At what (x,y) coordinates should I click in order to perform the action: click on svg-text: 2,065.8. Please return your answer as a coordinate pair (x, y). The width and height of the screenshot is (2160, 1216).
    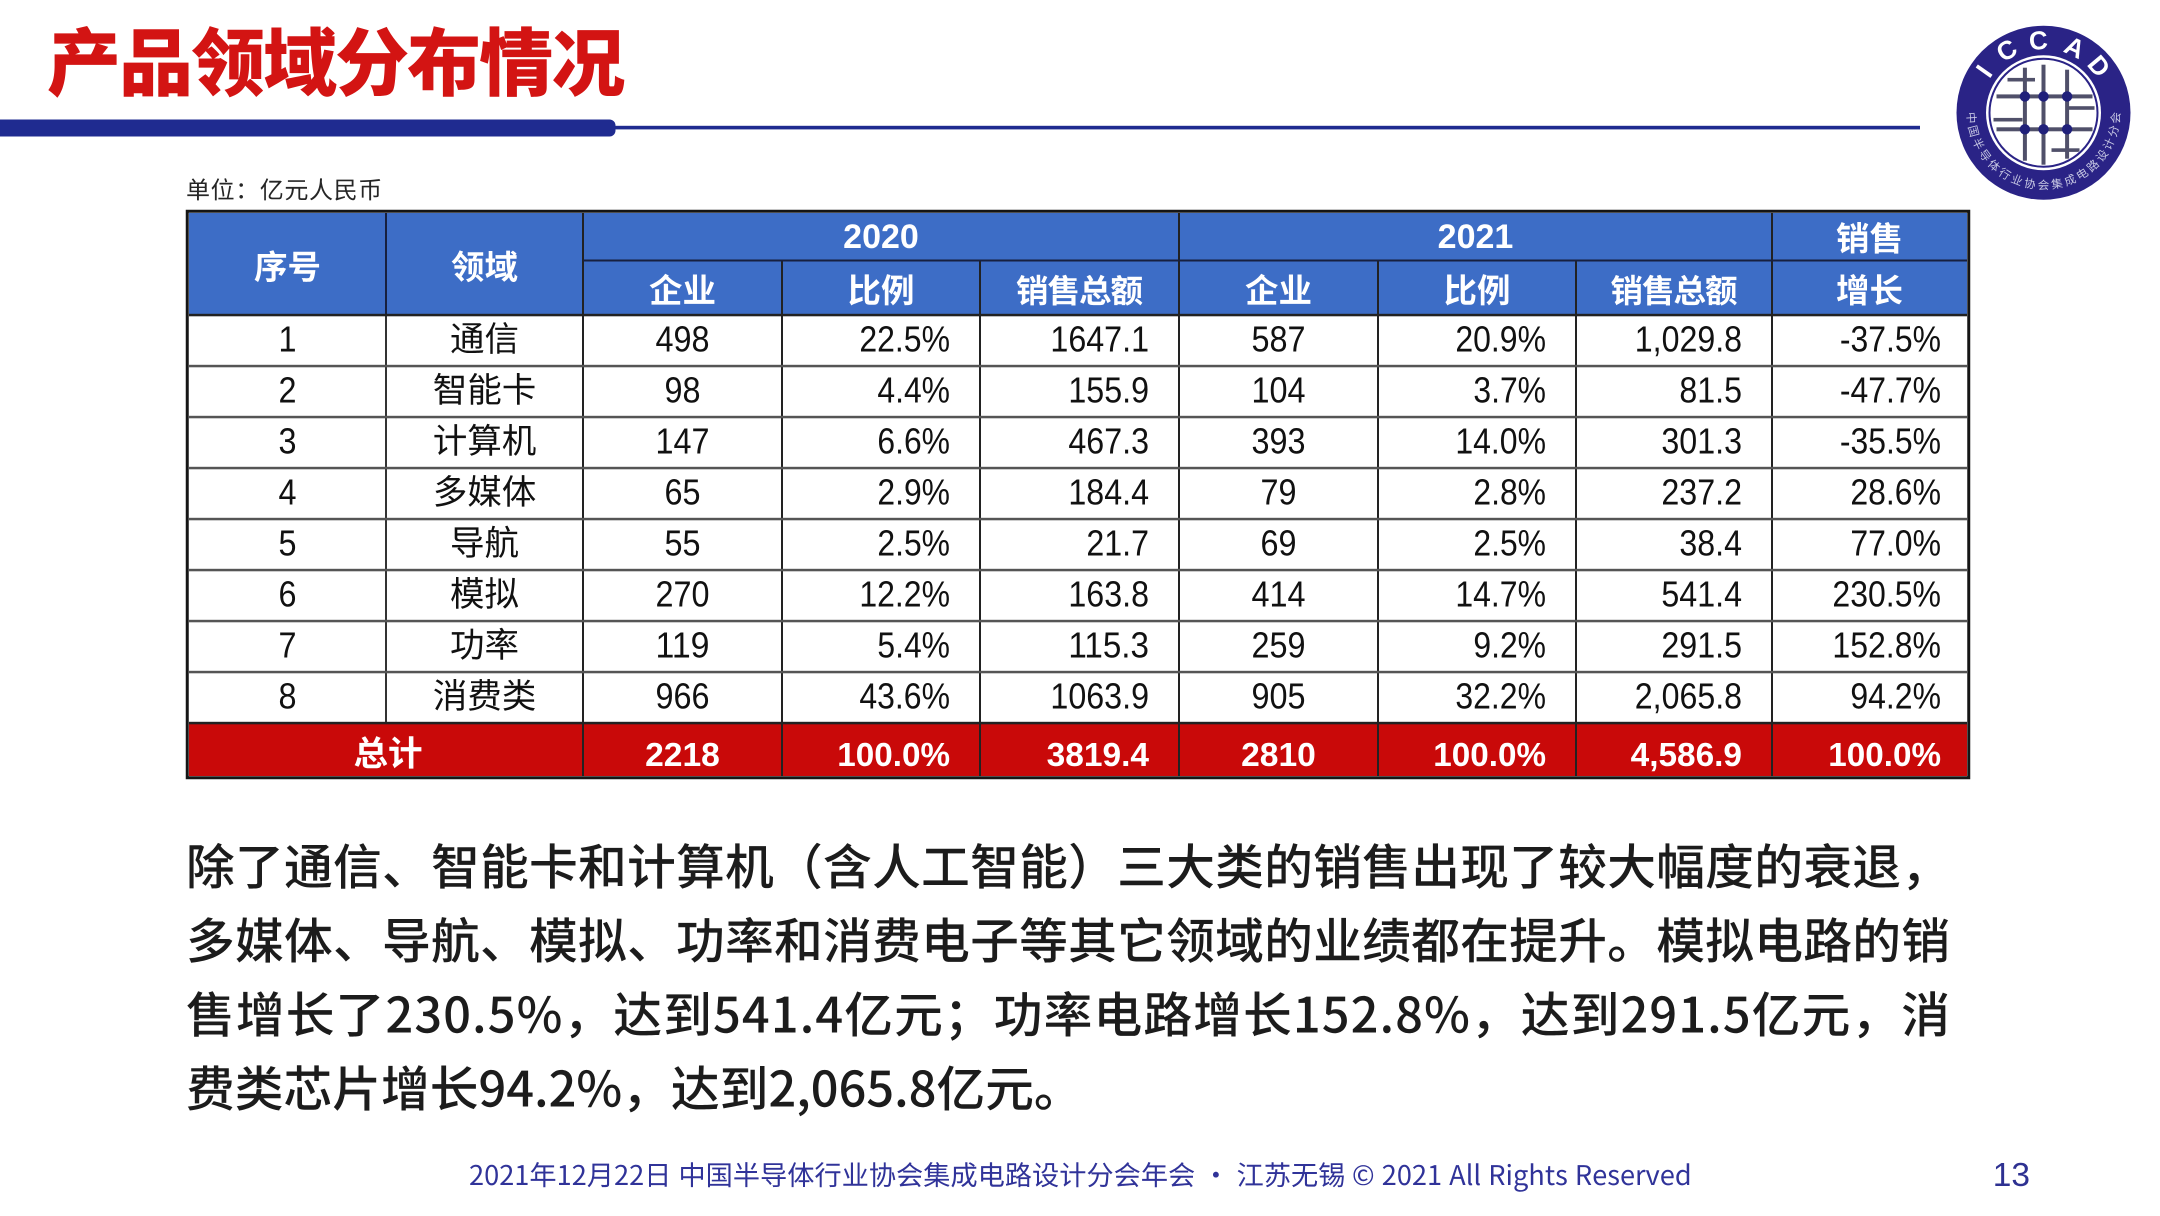
    Looking at the image, I should click on (1688, 696).